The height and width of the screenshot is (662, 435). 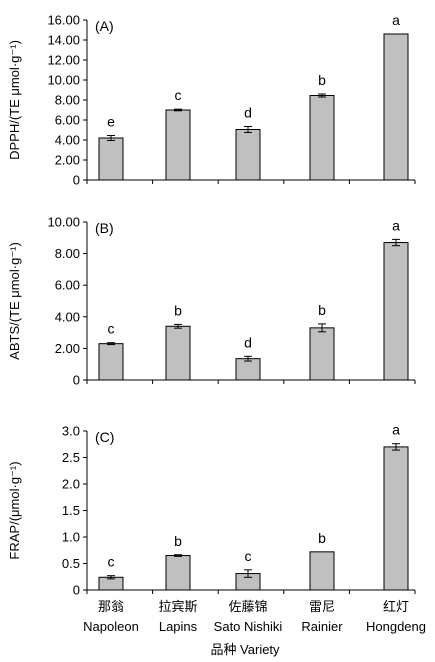 What do you see at coordinates (14, 510) in the screenshot?
I see `panel-c-y-title: FRAP/(μmol·g⁻¹)` at bounding box center [14, 510].